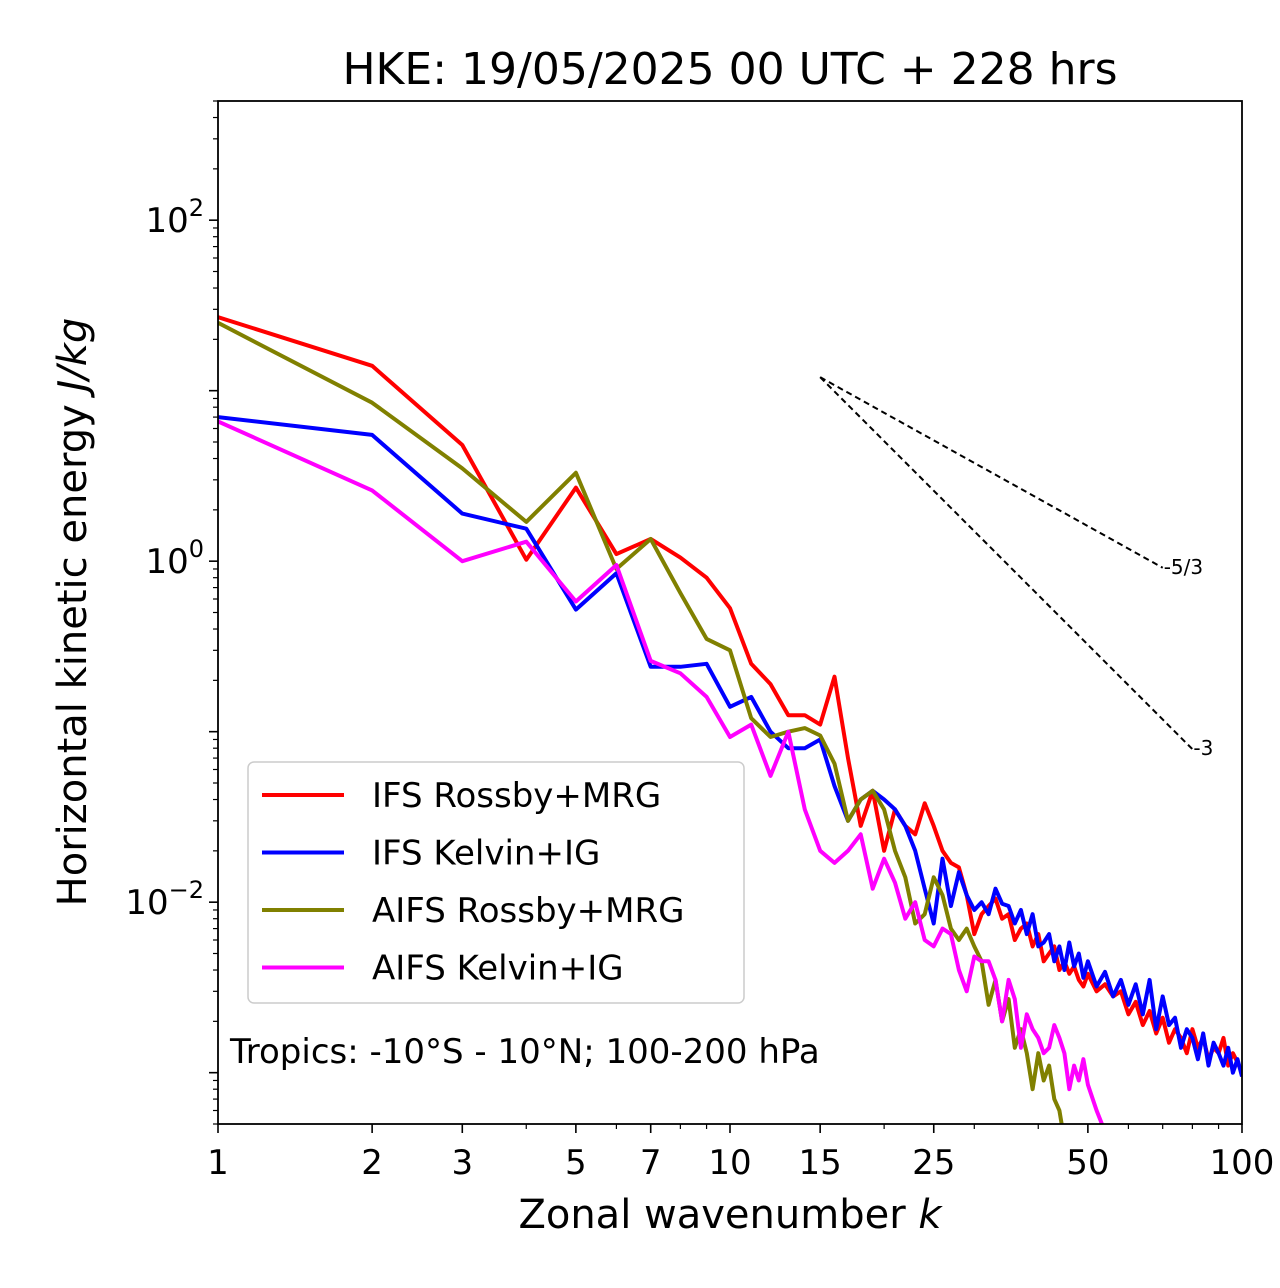 The width and height of the screenshot is (1280, 1288). Describe the element at coordinates (516, 796) in the screenshot. I see `legend-label-1: IFS Rossby+MRG` at that location.